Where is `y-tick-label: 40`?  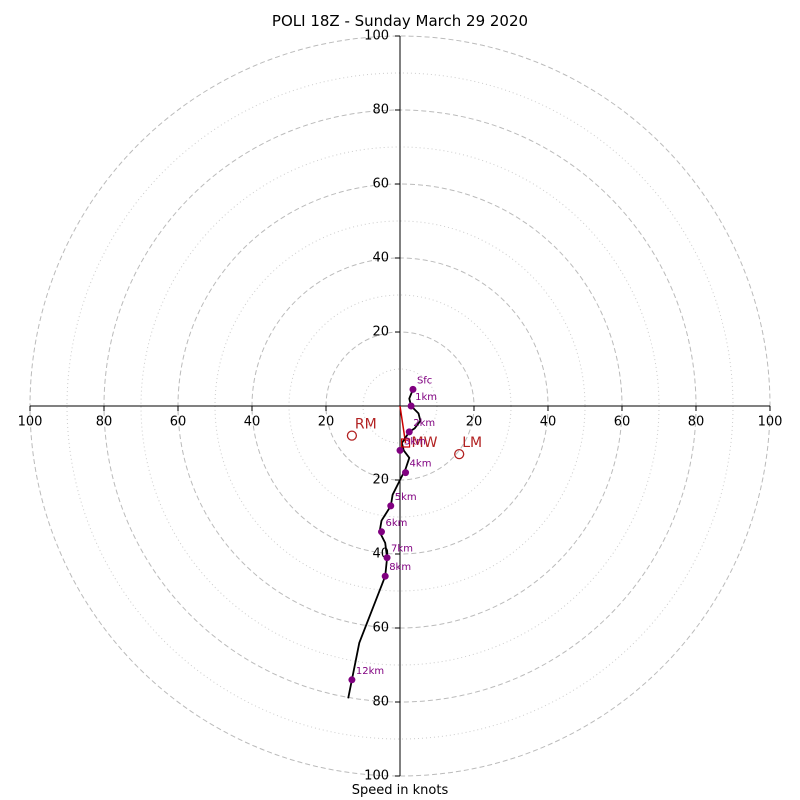
y-tick-label: 40 is located at coordinates (380, 258).